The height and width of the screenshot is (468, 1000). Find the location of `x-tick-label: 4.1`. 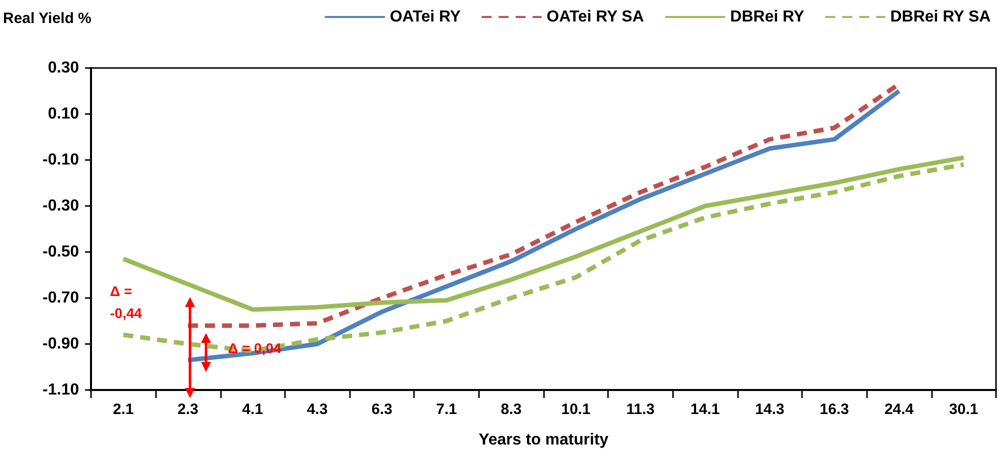

x-tick-label: 4.1 is located at coordinates (253, 409).